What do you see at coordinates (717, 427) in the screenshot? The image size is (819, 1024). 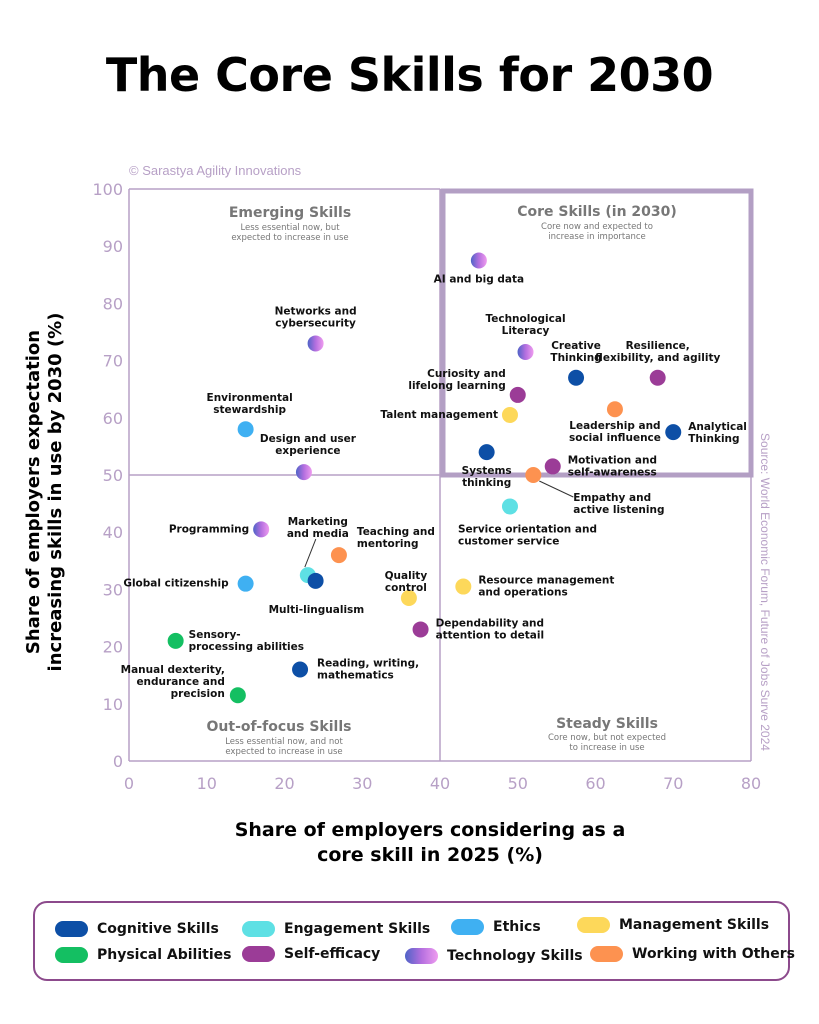 I see `point-label-line: Analytical` at bounding box center [717, 427].